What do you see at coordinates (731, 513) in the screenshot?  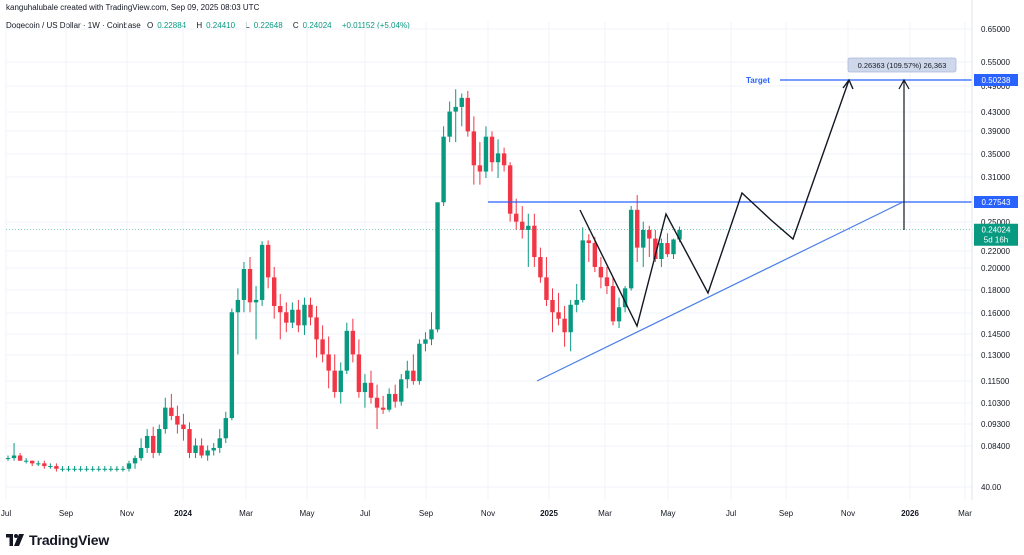 I see `time-tick-label: Jul` at bounding box center [731, 513].